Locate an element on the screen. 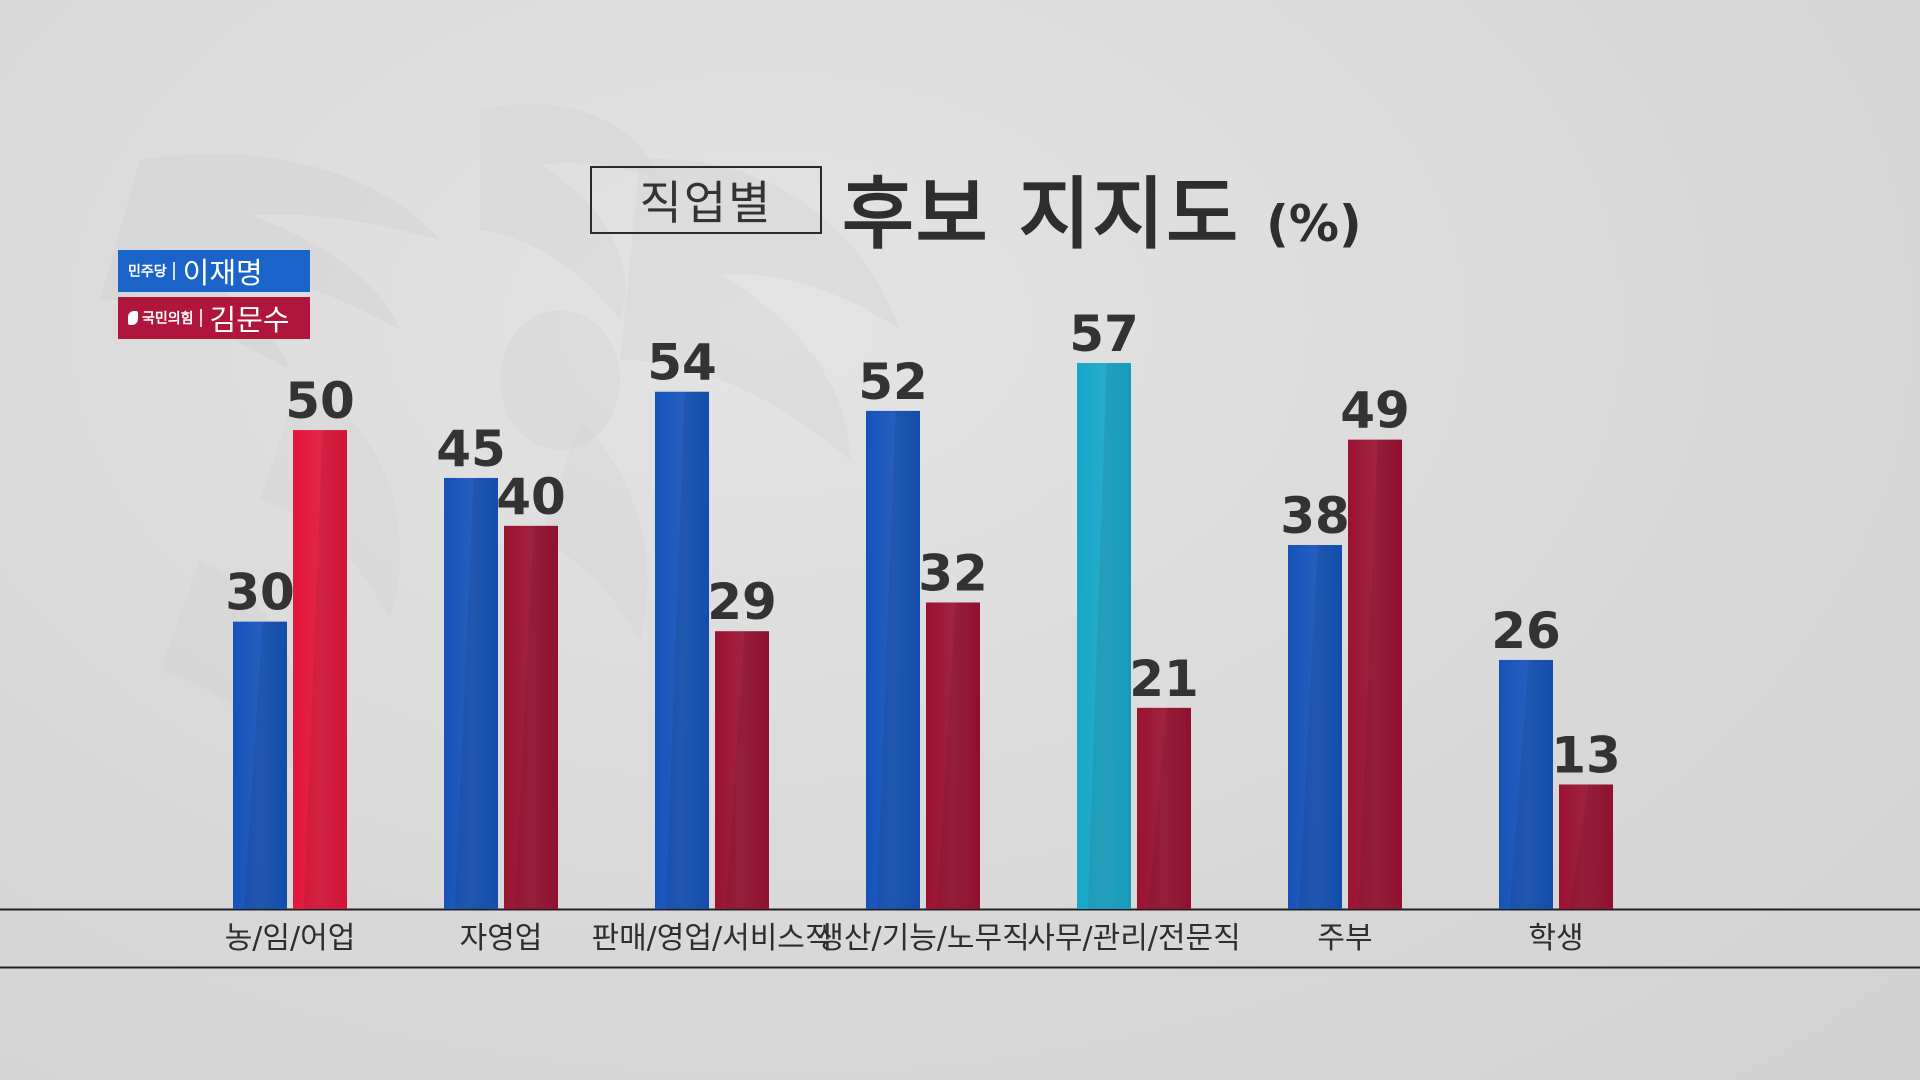 Image resolution: width=1920 pixels, height=1080 pixels. value-label-kim-3: 32 is located at coordinates (953, 573).